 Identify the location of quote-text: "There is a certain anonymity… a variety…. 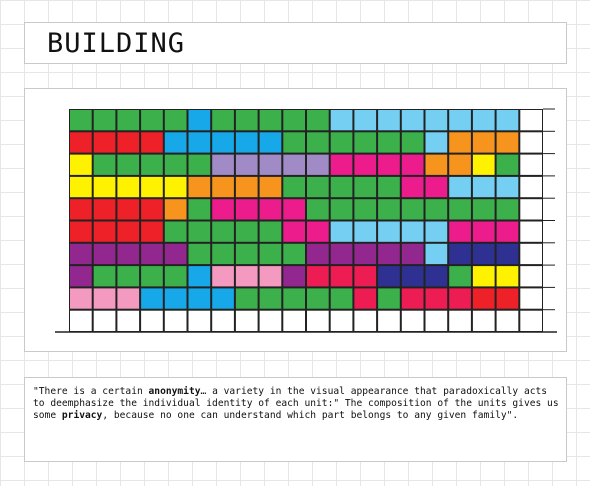
(297, 404).